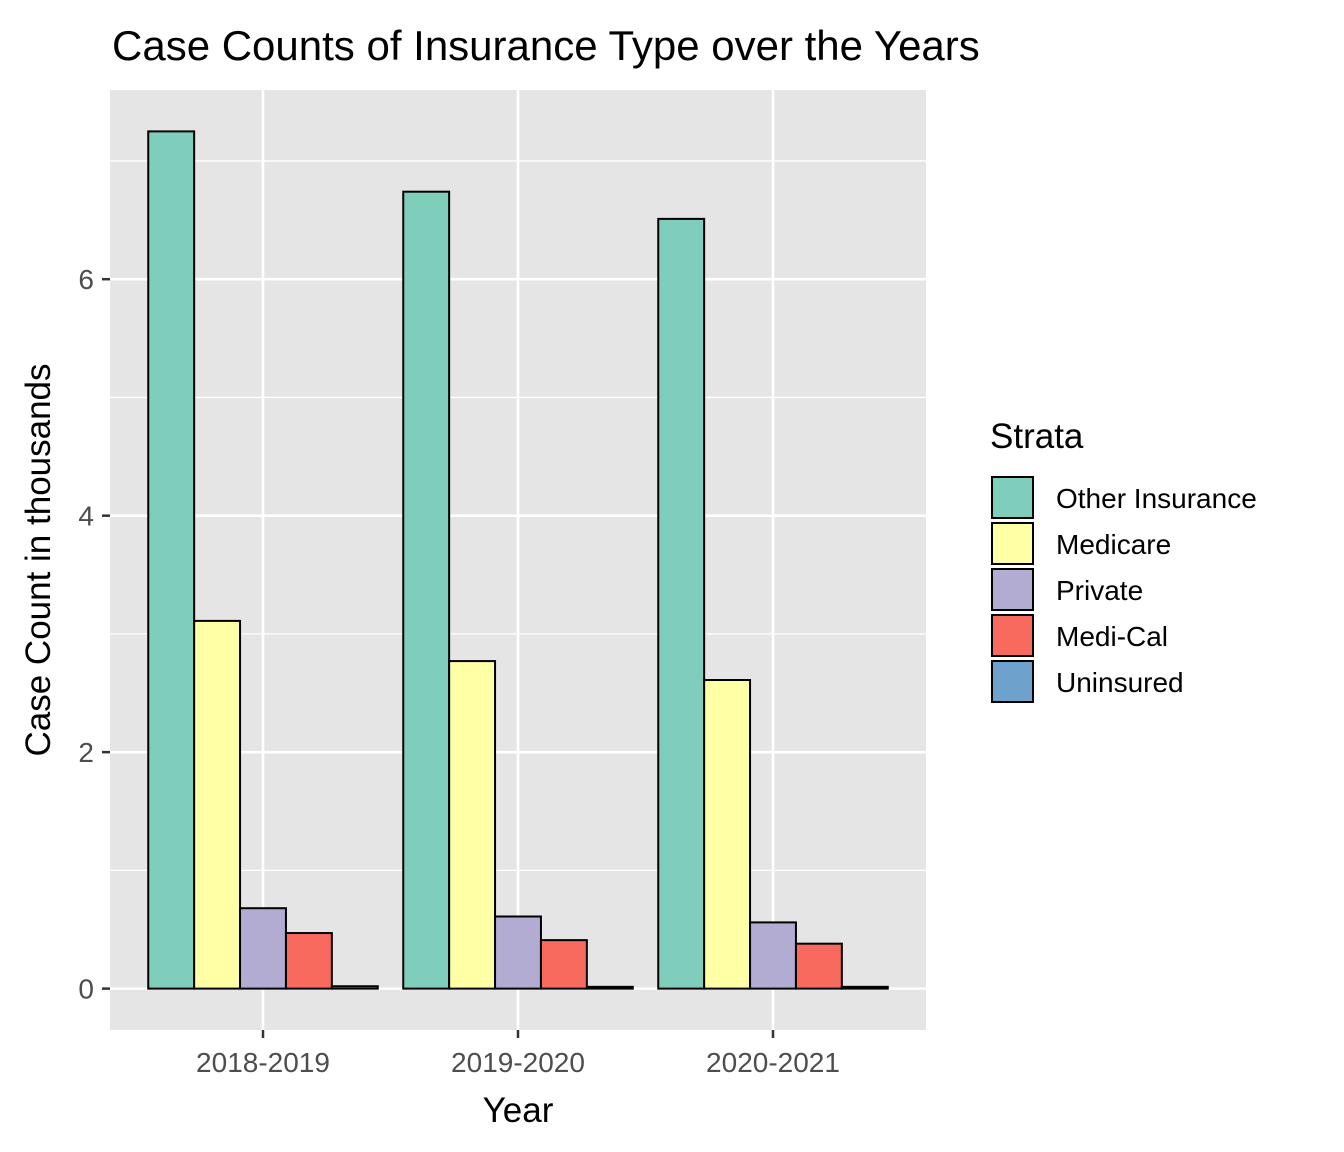 This screenshot has height=1152, width=1344. What do you see at coordinates (1099, 590) in the screenshot?
I see `legend-label: Private` at bounding box center [1099, 590].